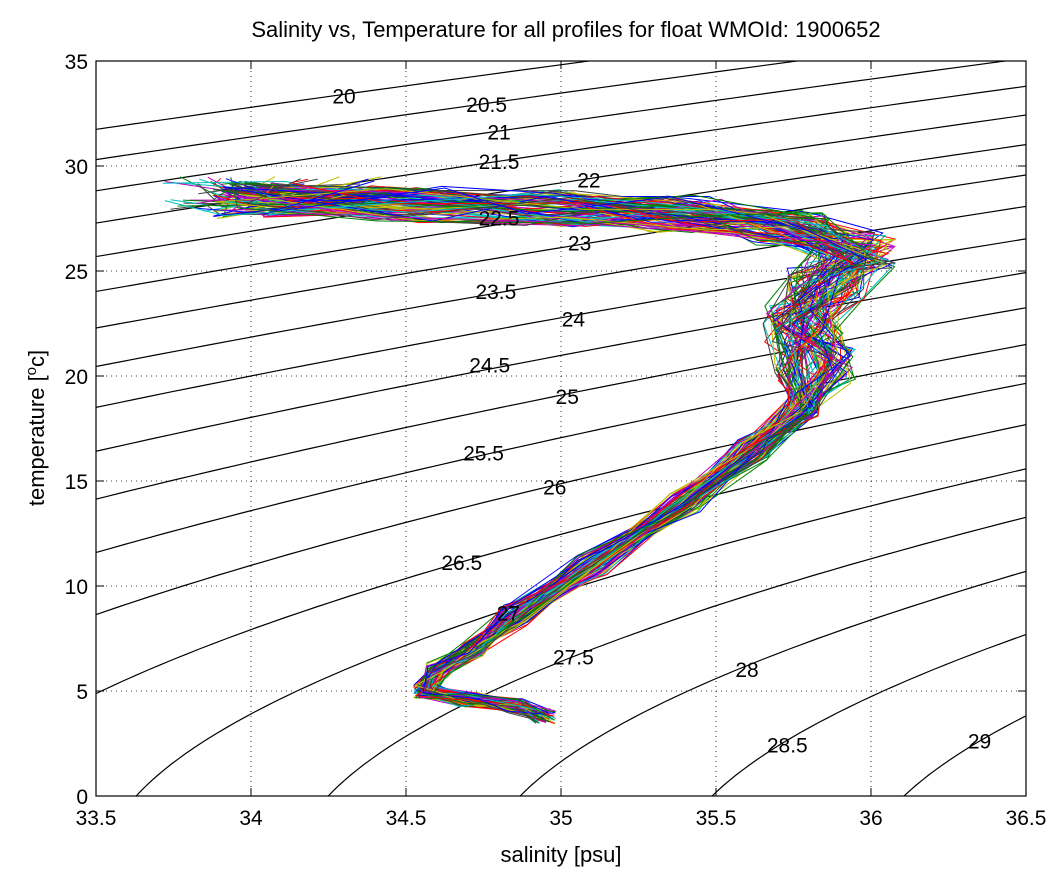 Image resolution: width=1060 pixels, height=871 pixels. I want to click on density-contour-label: 22.5, so click(499, 219).